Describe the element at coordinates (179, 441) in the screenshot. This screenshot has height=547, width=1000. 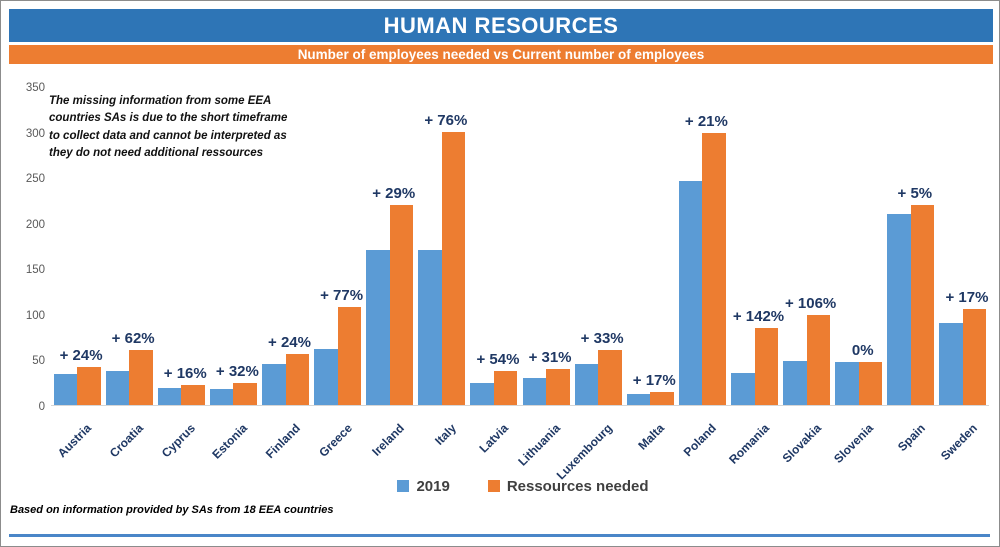
I see `x-label-cyprus: Cyprus` at that location.